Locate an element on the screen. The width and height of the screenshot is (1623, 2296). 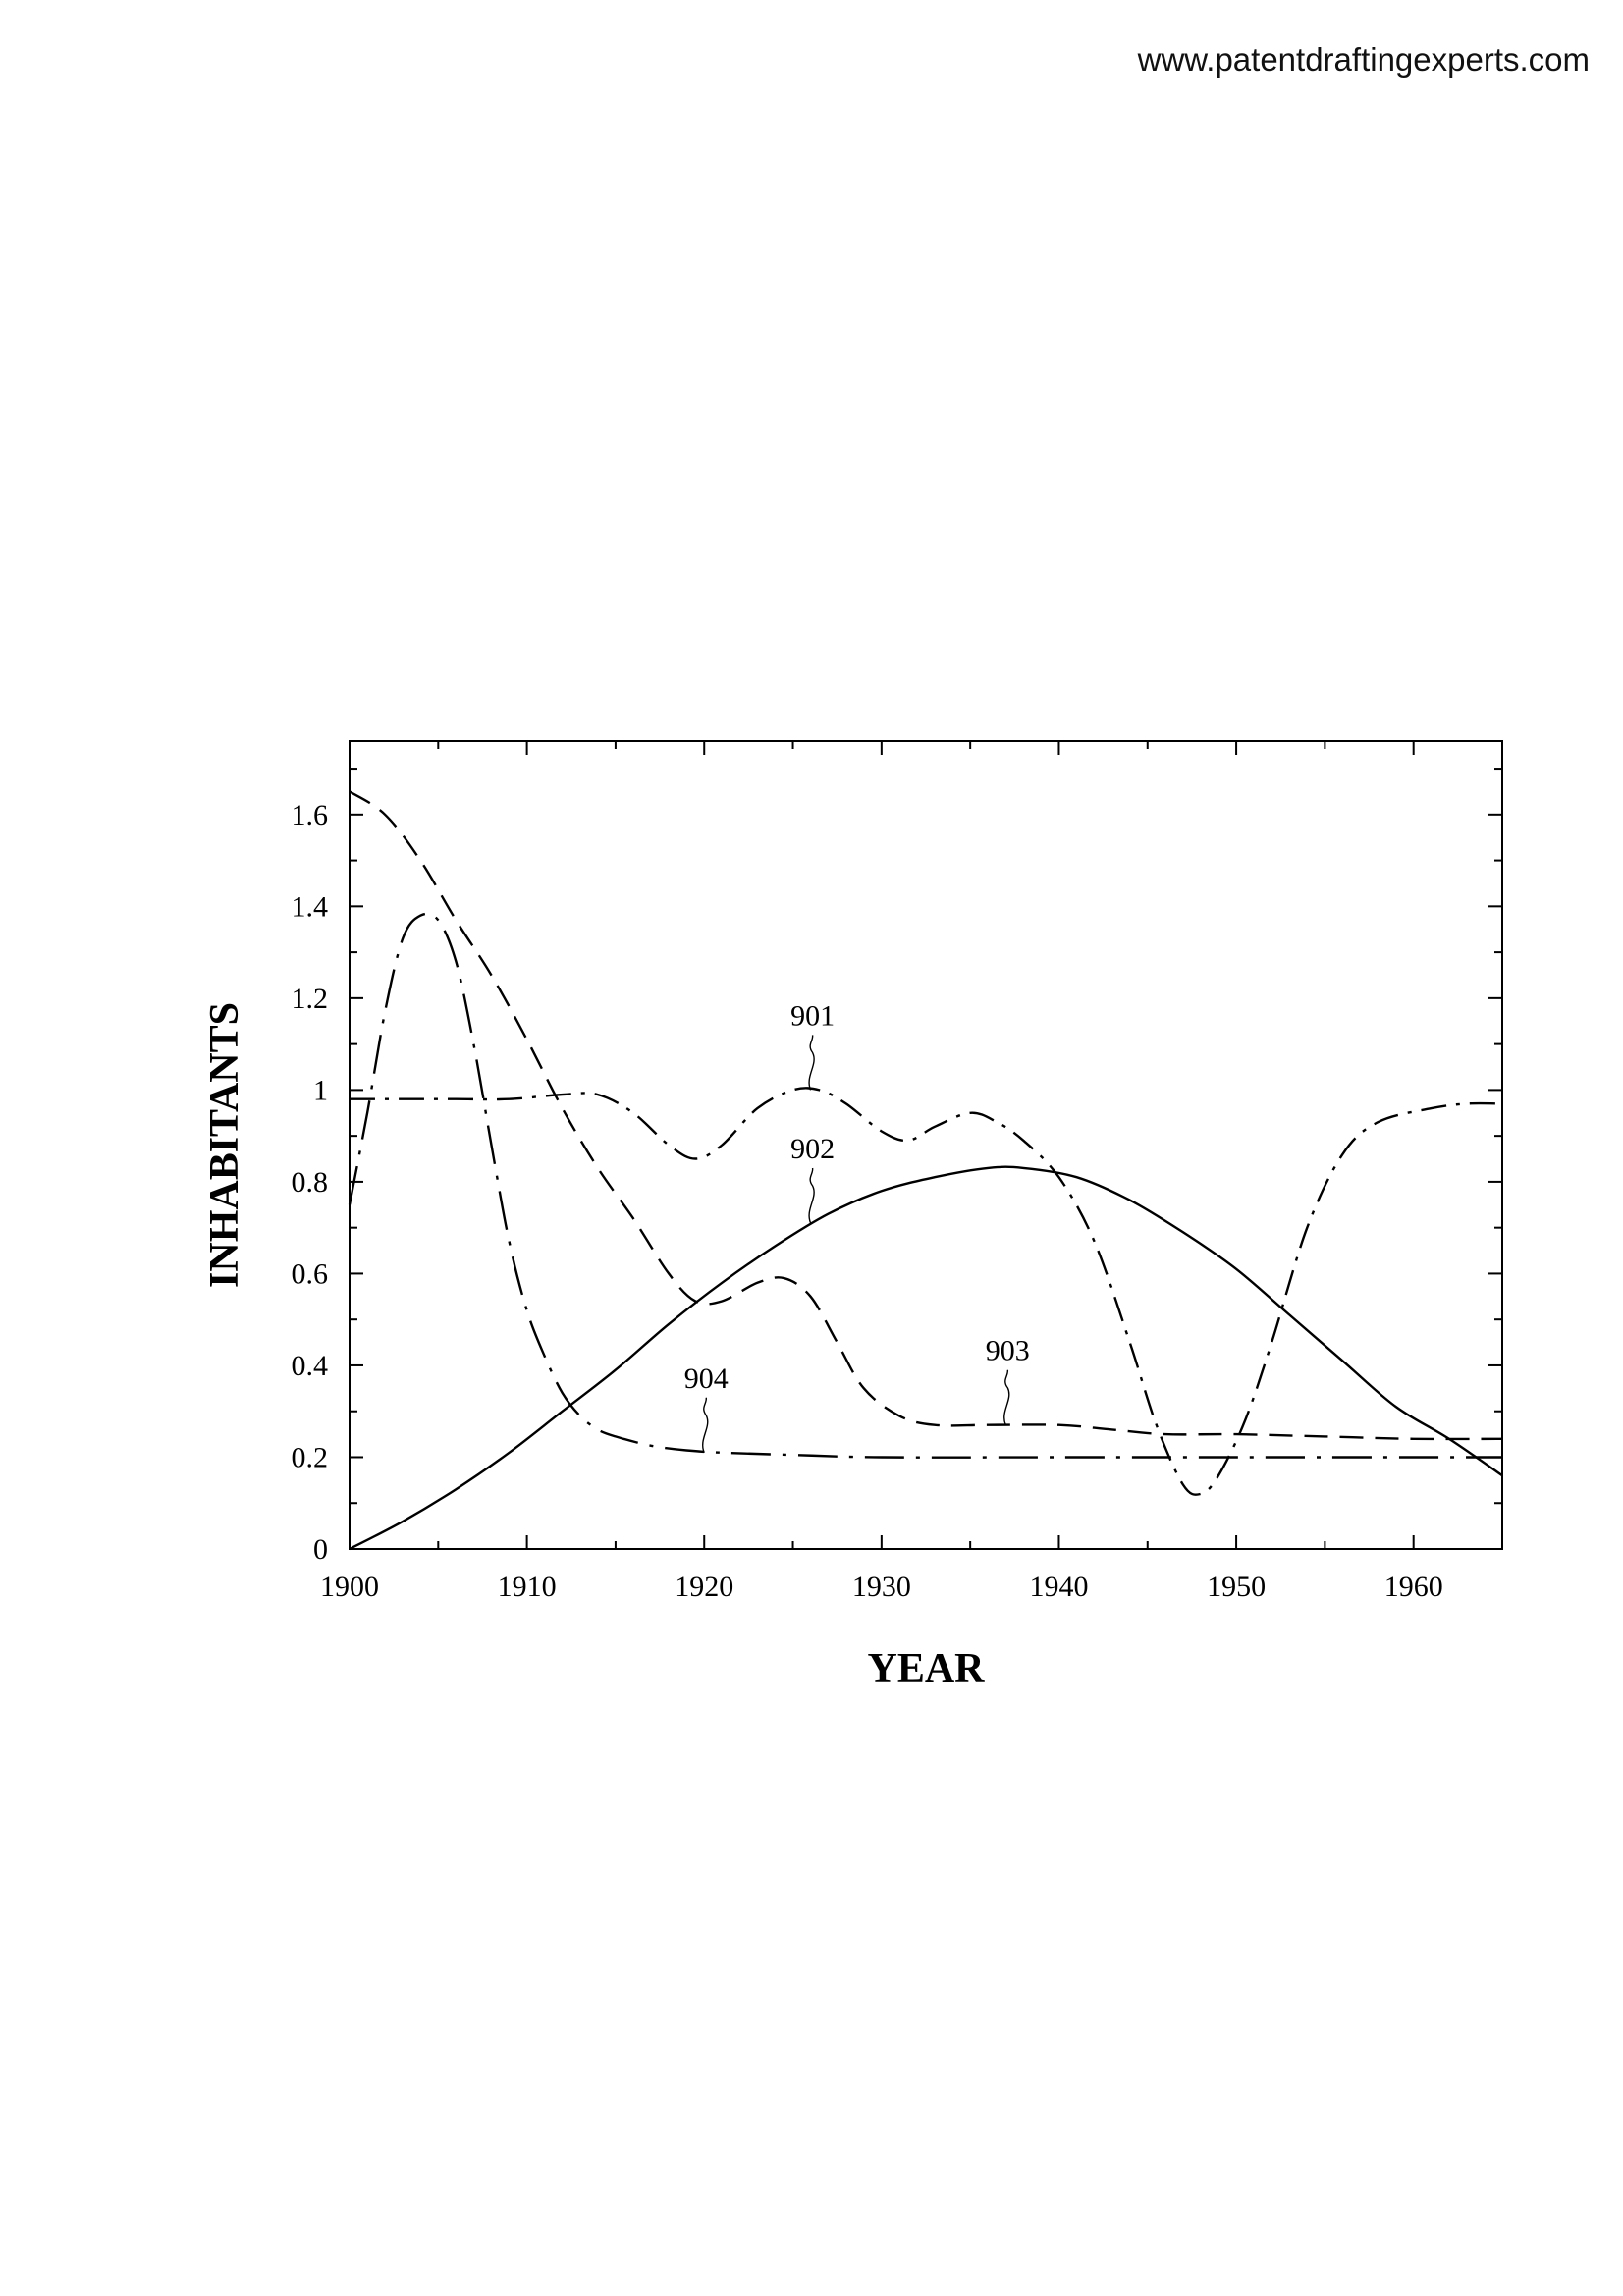
x-tick-label: 1960 is located at coordinates (1414, 1587).